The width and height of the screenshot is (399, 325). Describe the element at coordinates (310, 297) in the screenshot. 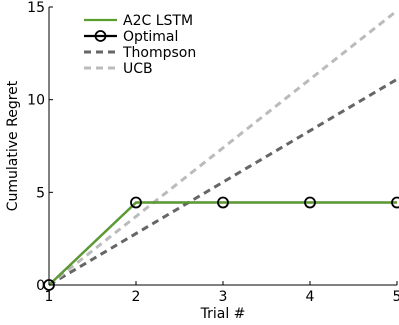

I see `x-tick-label: 4` at that location.